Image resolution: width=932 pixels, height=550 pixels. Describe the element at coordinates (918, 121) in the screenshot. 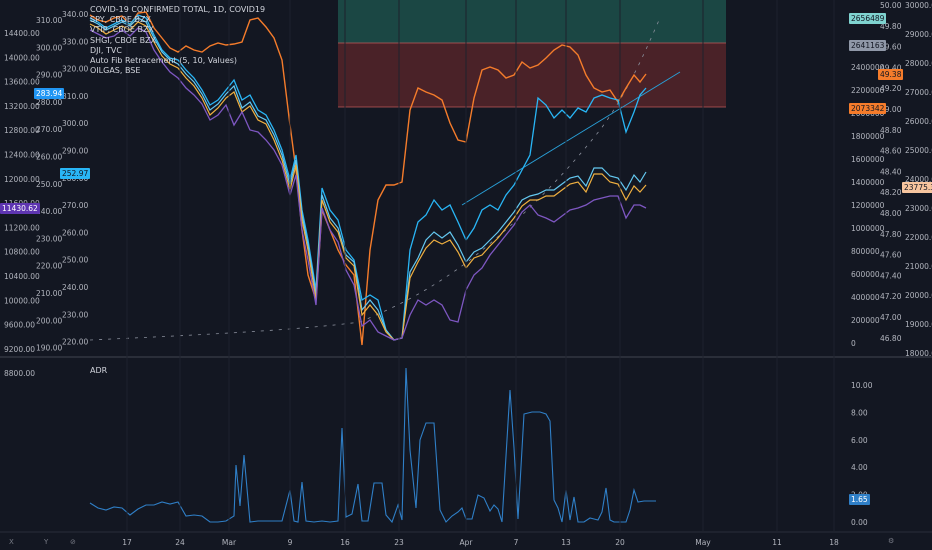

I see `axis-right3-tick: 26000.0` at that location.